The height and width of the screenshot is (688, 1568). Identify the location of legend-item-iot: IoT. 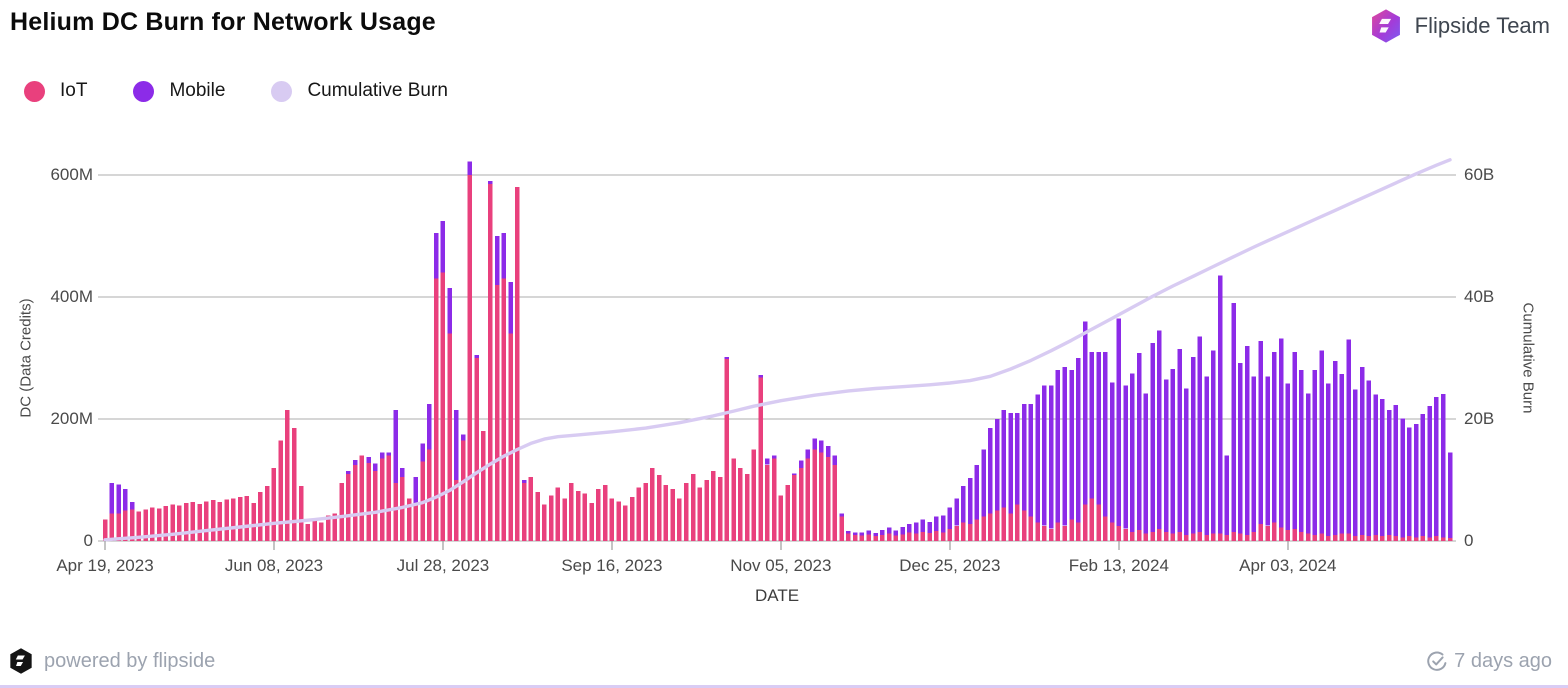
(55, 91).